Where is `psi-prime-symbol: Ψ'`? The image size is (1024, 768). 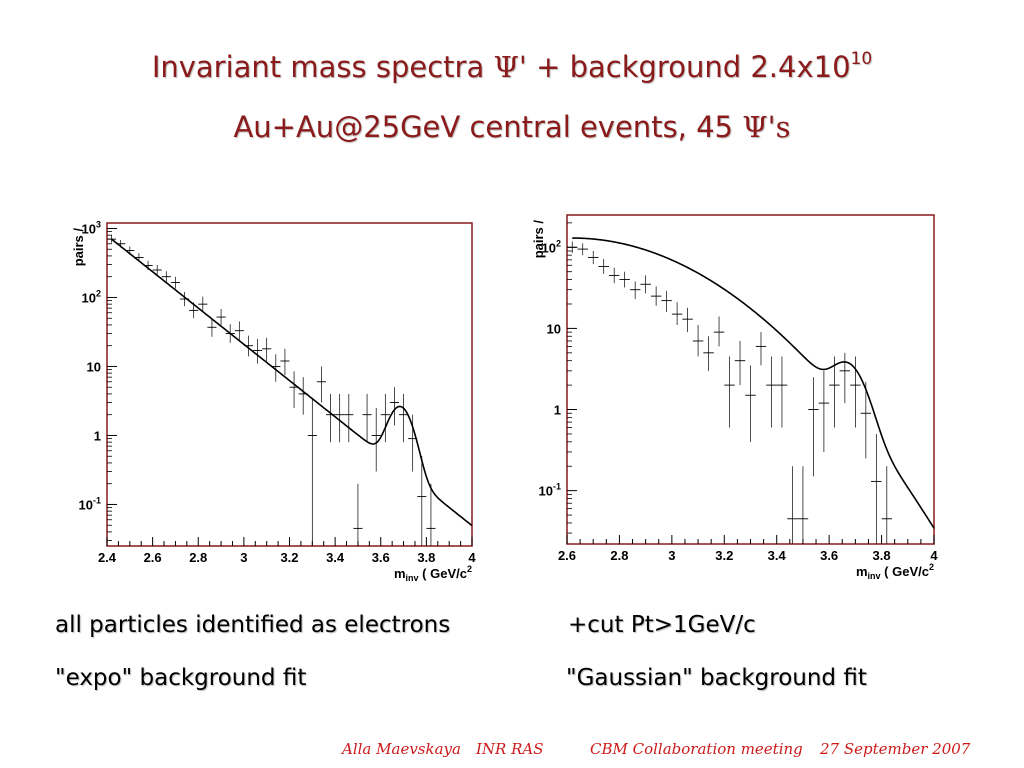
psi-prime-symbol: Ψ' is located at coordinates (510, 67).